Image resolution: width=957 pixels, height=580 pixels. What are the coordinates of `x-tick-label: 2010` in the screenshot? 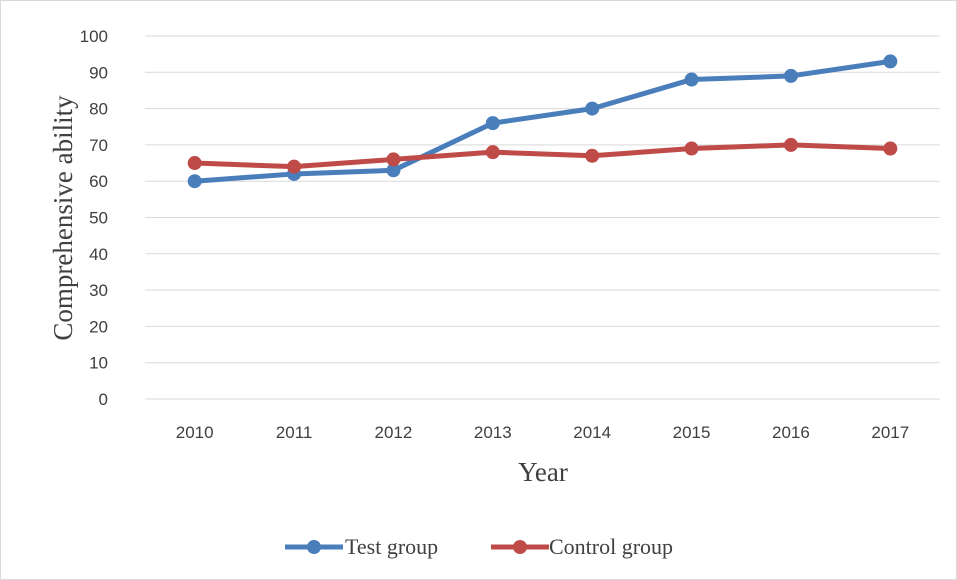 It's located at (195, 432).